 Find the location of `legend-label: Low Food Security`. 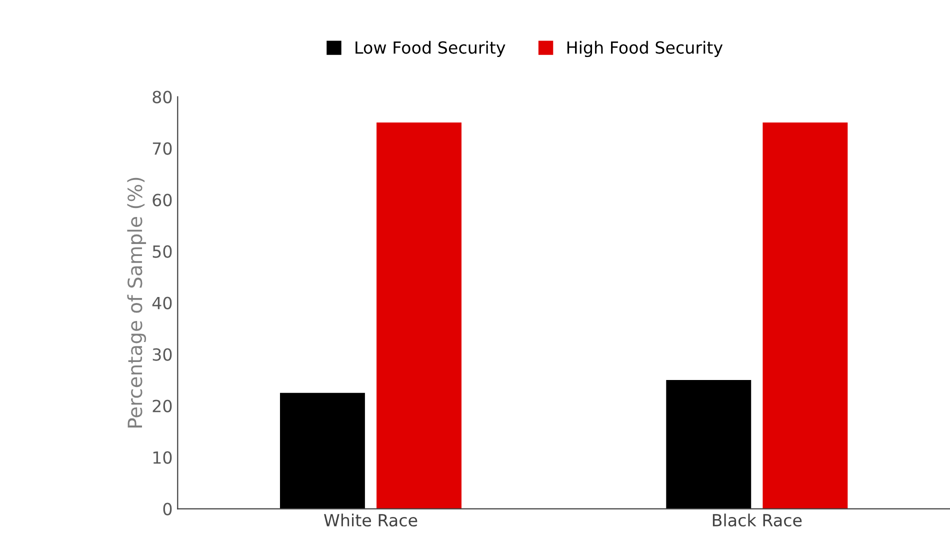

legend-label: Low Food Security is located at coordinates (431, 49).